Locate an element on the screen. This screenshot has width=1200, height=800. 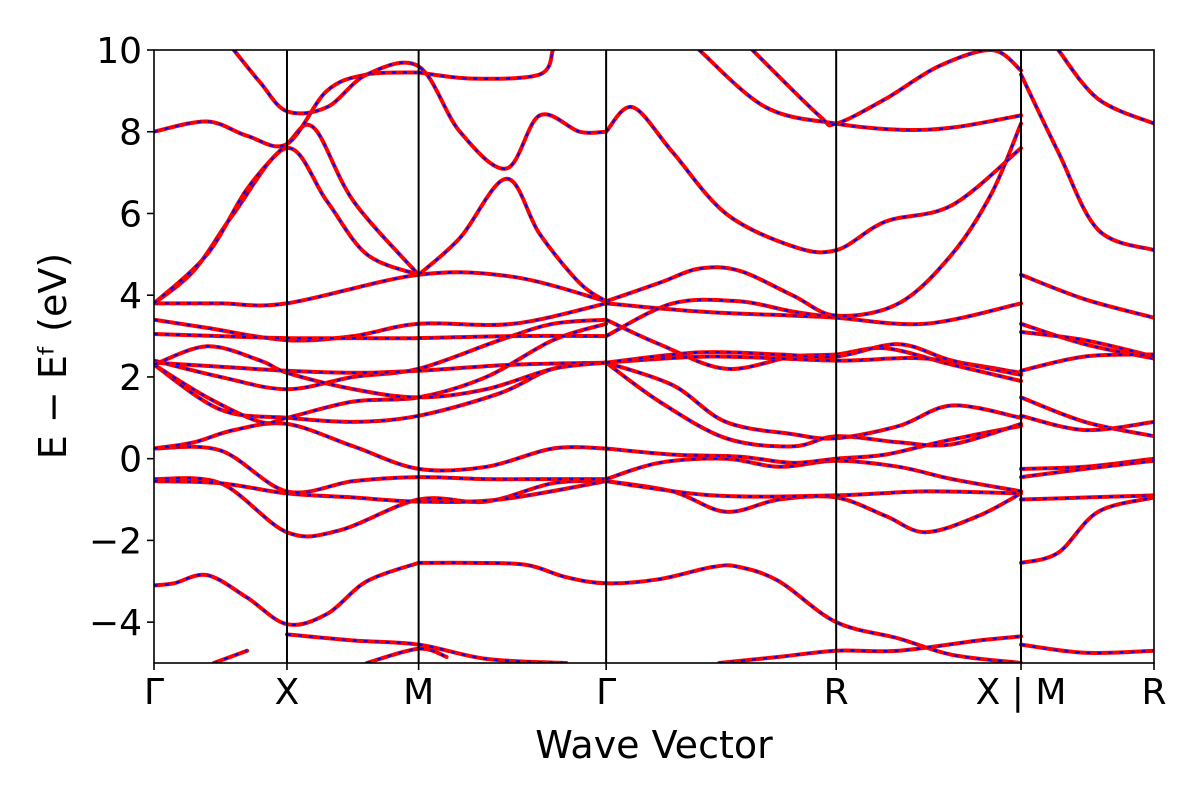
x-axis-label: Wave Vector is located at coordinates (654, 745).